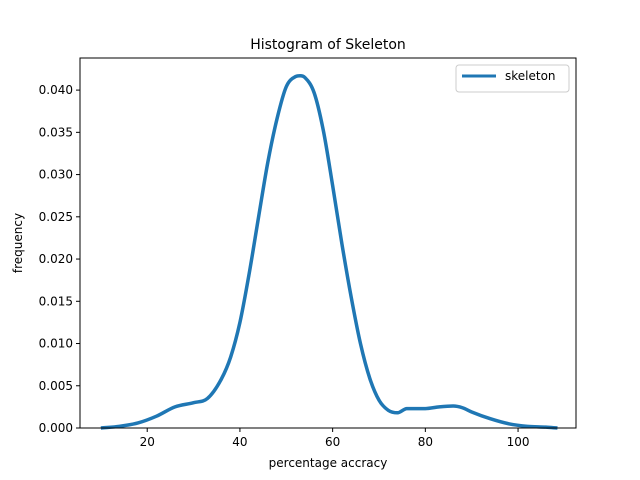 Image resolution: width=640 pixels, height=480 pixels. What do you see at coordinates (56, 175) in the screenshot?
I see `y-tick-label: 0.030` at bounding box center [56, 175].